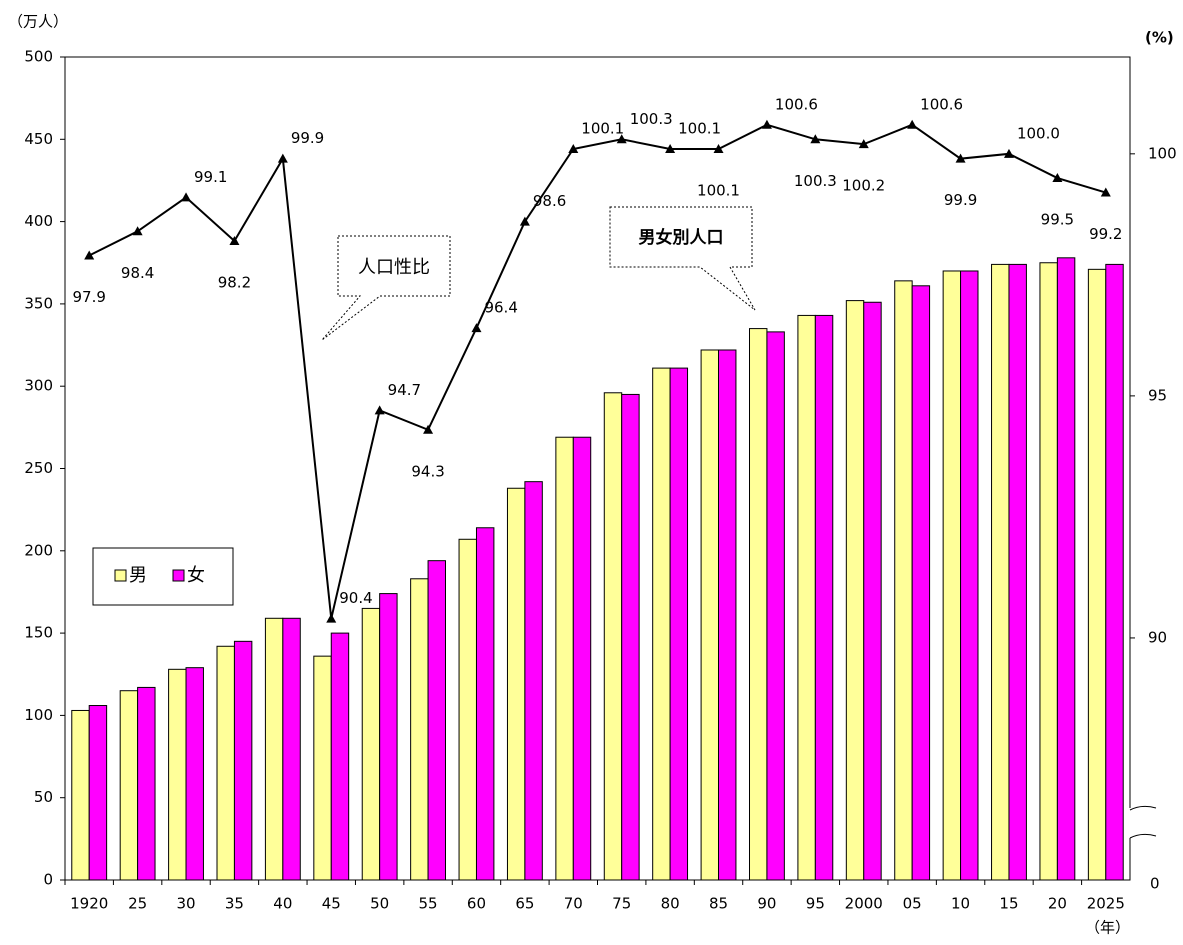 The height and width of the screenshot is (945, 1183). What do you see at coordinates (1162, 153) in the screenshot?
I see `y2-tick-label: 100` at bounding box center [1162, 153].